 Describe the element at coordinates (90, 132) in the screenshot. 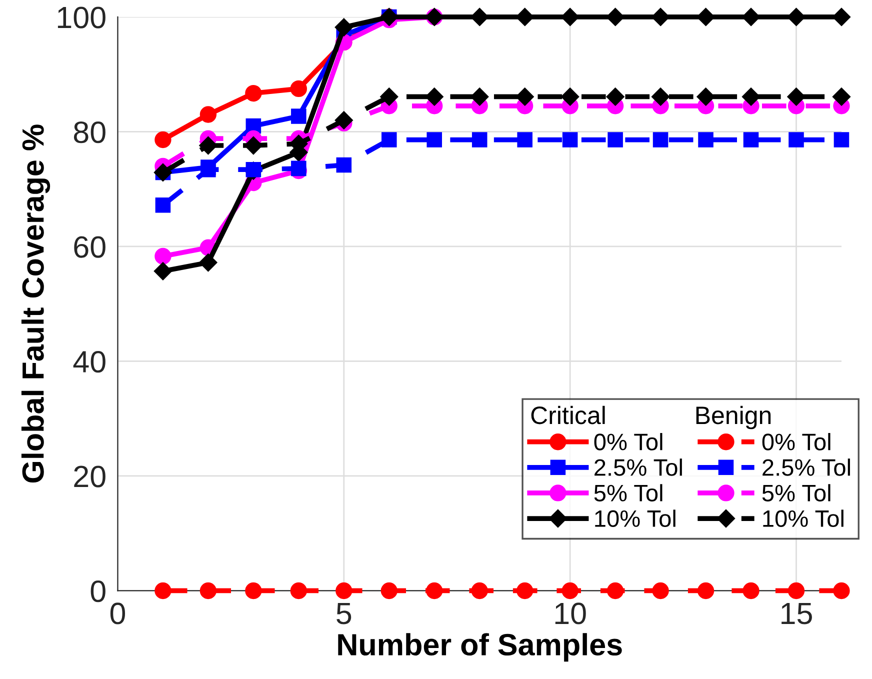

I see `y-tick-label: 80` at that location.